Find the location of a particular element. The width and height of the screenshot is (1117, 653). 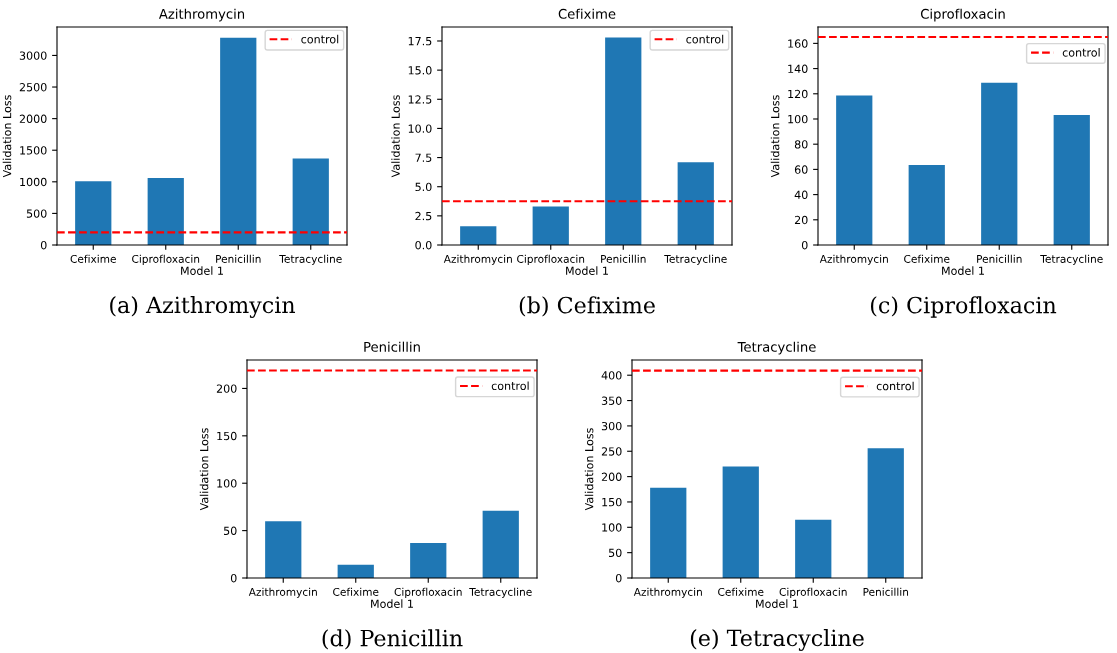

y-tick-label: 2500 is located at coordinates (33, 87).